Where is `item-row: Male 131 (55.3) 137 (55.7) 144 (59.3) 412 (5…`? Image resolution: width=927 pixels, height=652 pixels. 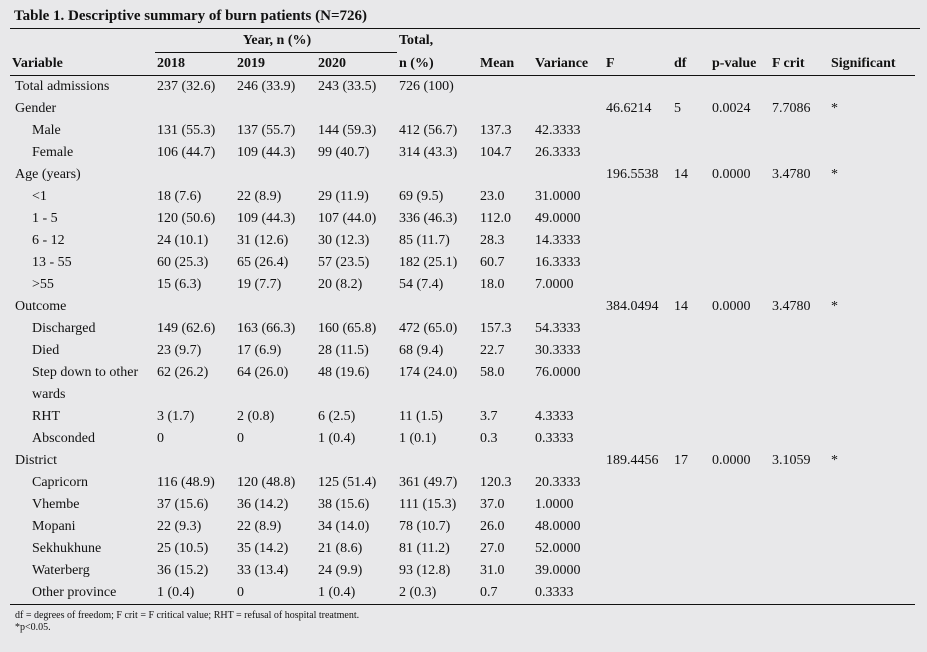
item-row: Male 131 (55.3) 137 (55.7) 144 (59.3) 412 (5… is located at coordinates (462, 131).